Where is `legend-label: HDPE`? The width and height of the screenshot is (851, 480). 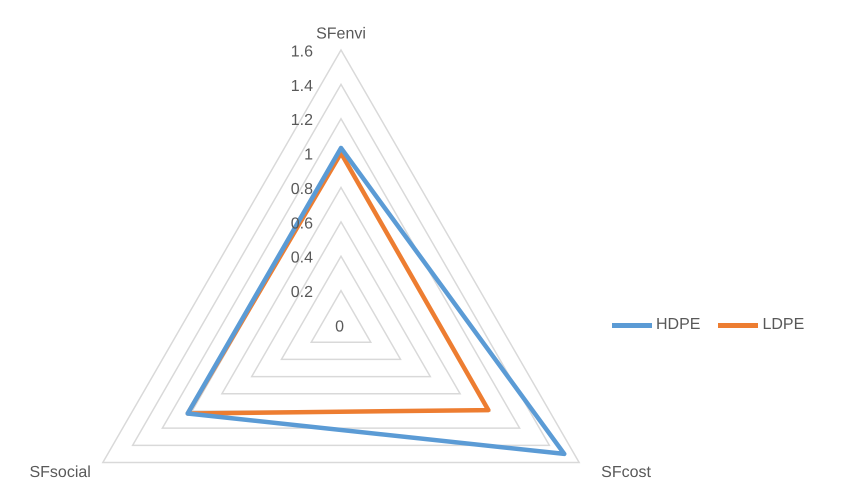
legend-label: HDPE is located at coordinates (678, 325).